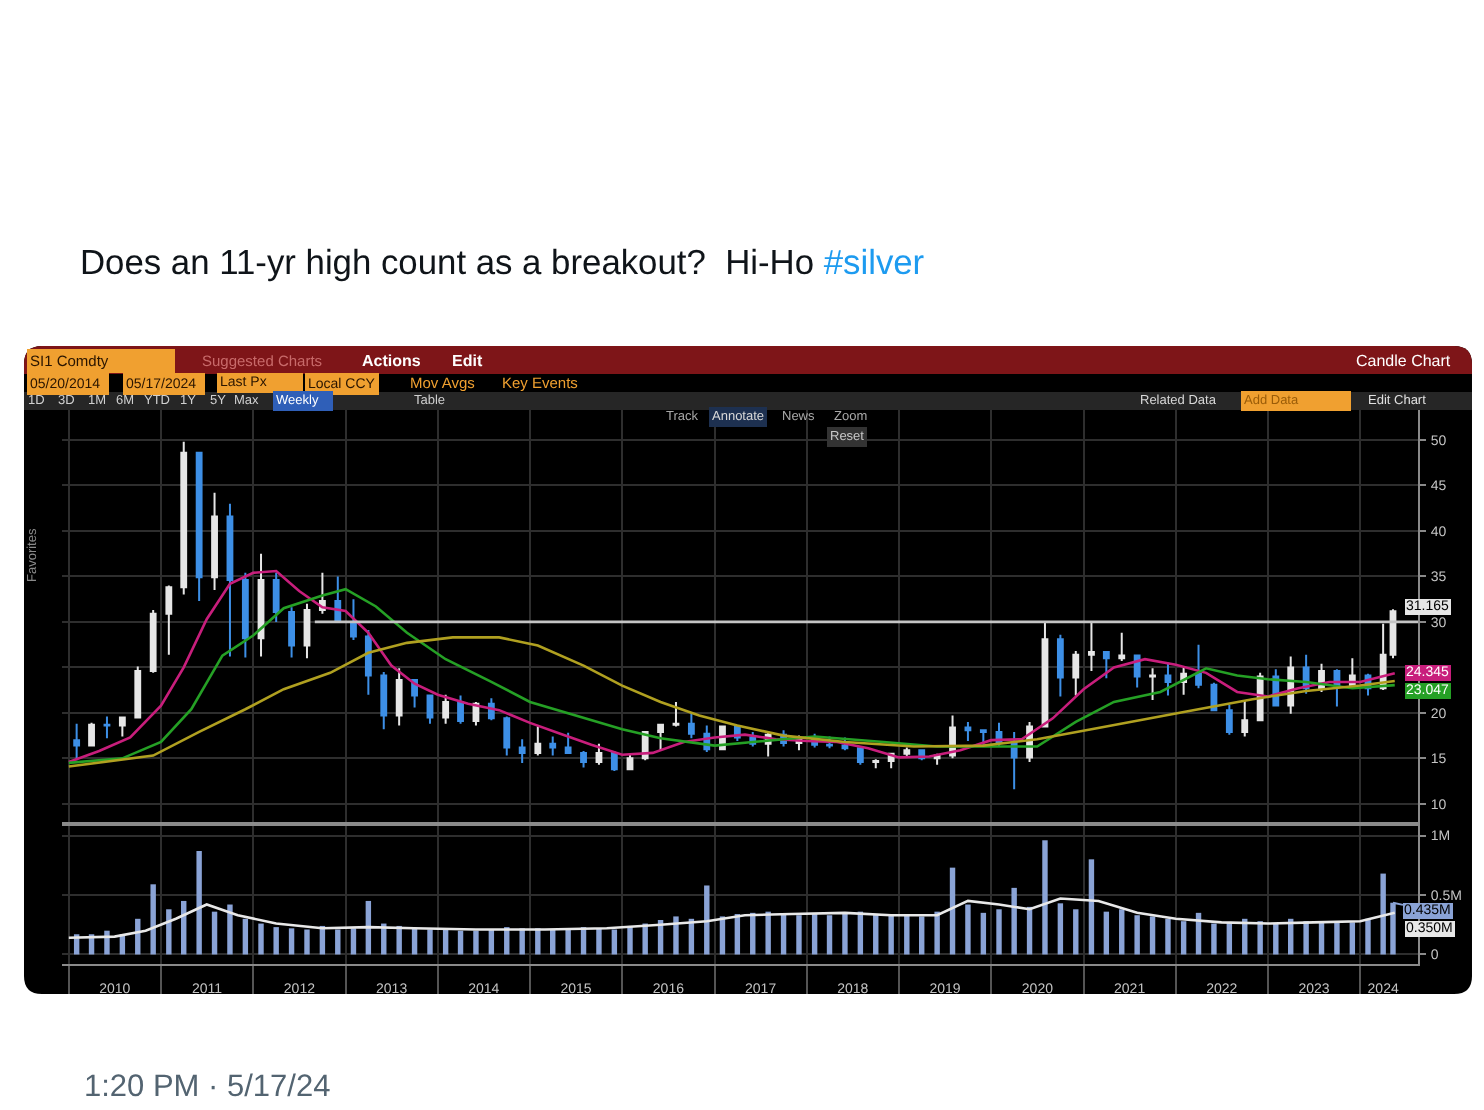  What do you see at coordinates (208, 1087) in the screenshot?
I see `text: 1:20 PM · 5/17/24` at bounding box center [208, 1087].